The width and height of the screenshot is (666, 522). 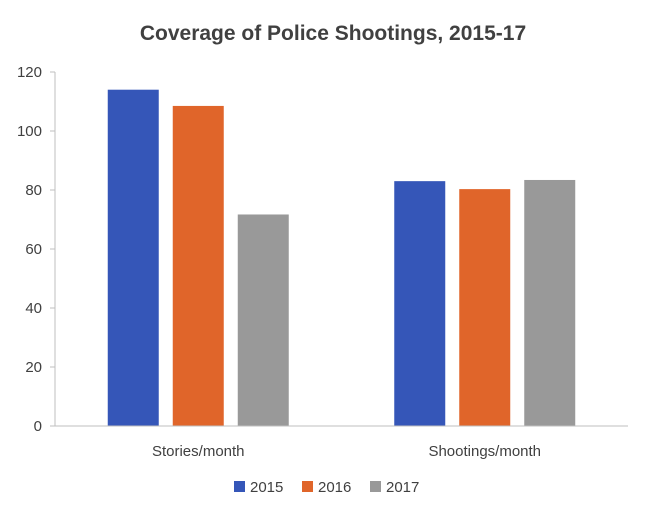 What do you see at coordinates (29, 72) in the screenshot?
I see `y-tick-label: 120` at bounding box center [29, 72].